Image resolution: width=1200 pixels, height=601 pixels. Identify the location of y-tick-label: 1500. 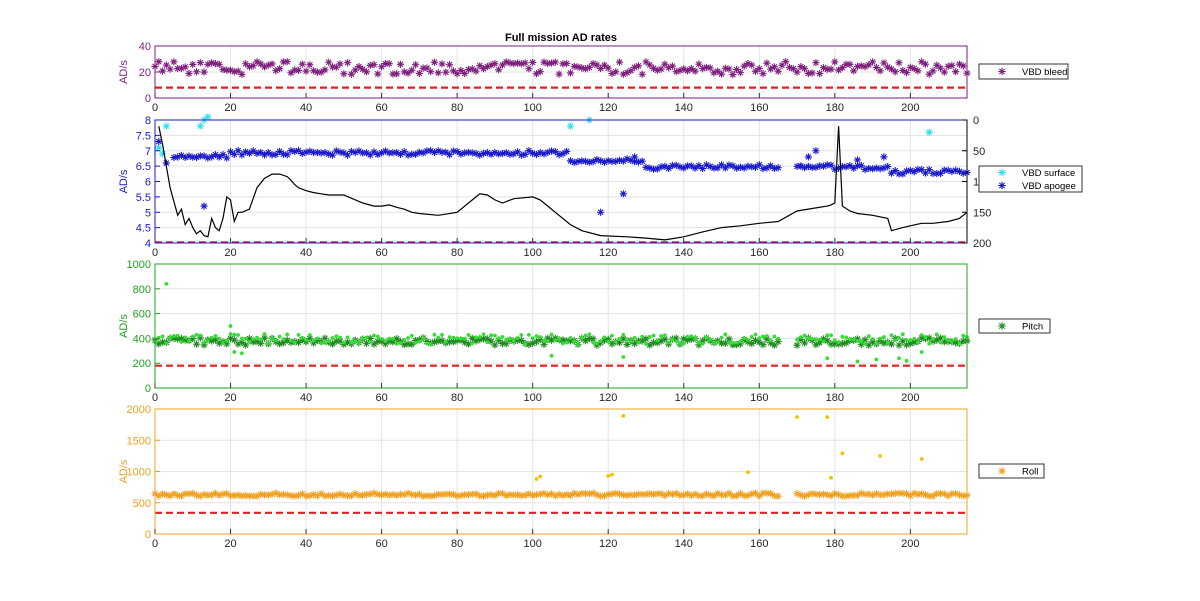
(139, 441).